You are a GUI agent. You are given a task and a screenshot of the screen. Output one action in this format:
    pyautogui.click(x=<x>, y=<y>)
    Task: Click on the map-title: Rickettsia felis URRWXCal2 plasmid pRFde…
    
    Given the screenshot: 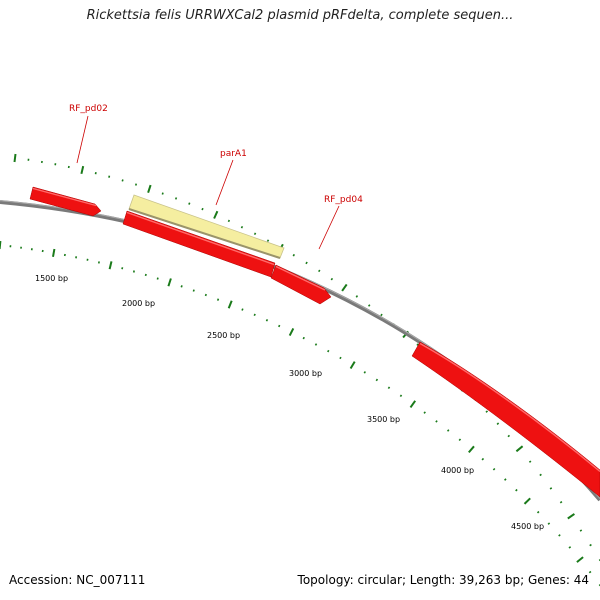 What is the action you would take?
    pyautogui.click(x=300, y=15)
    